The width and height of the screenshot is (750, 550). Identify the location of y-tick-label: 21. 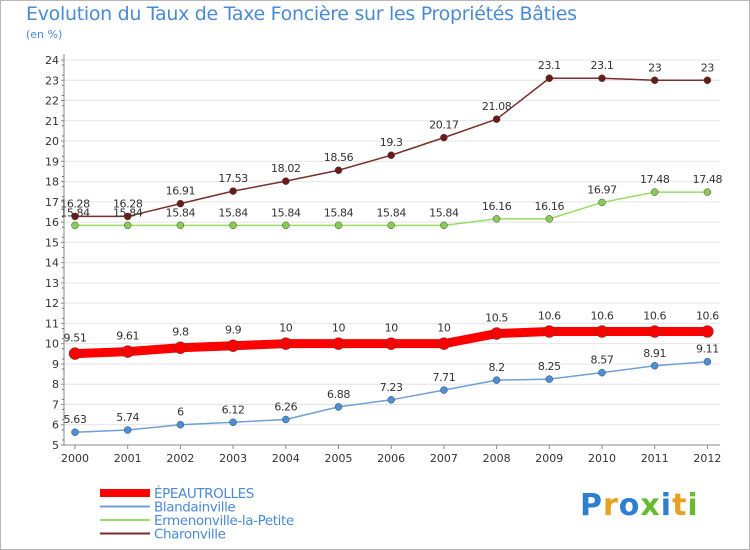
(52, 121).